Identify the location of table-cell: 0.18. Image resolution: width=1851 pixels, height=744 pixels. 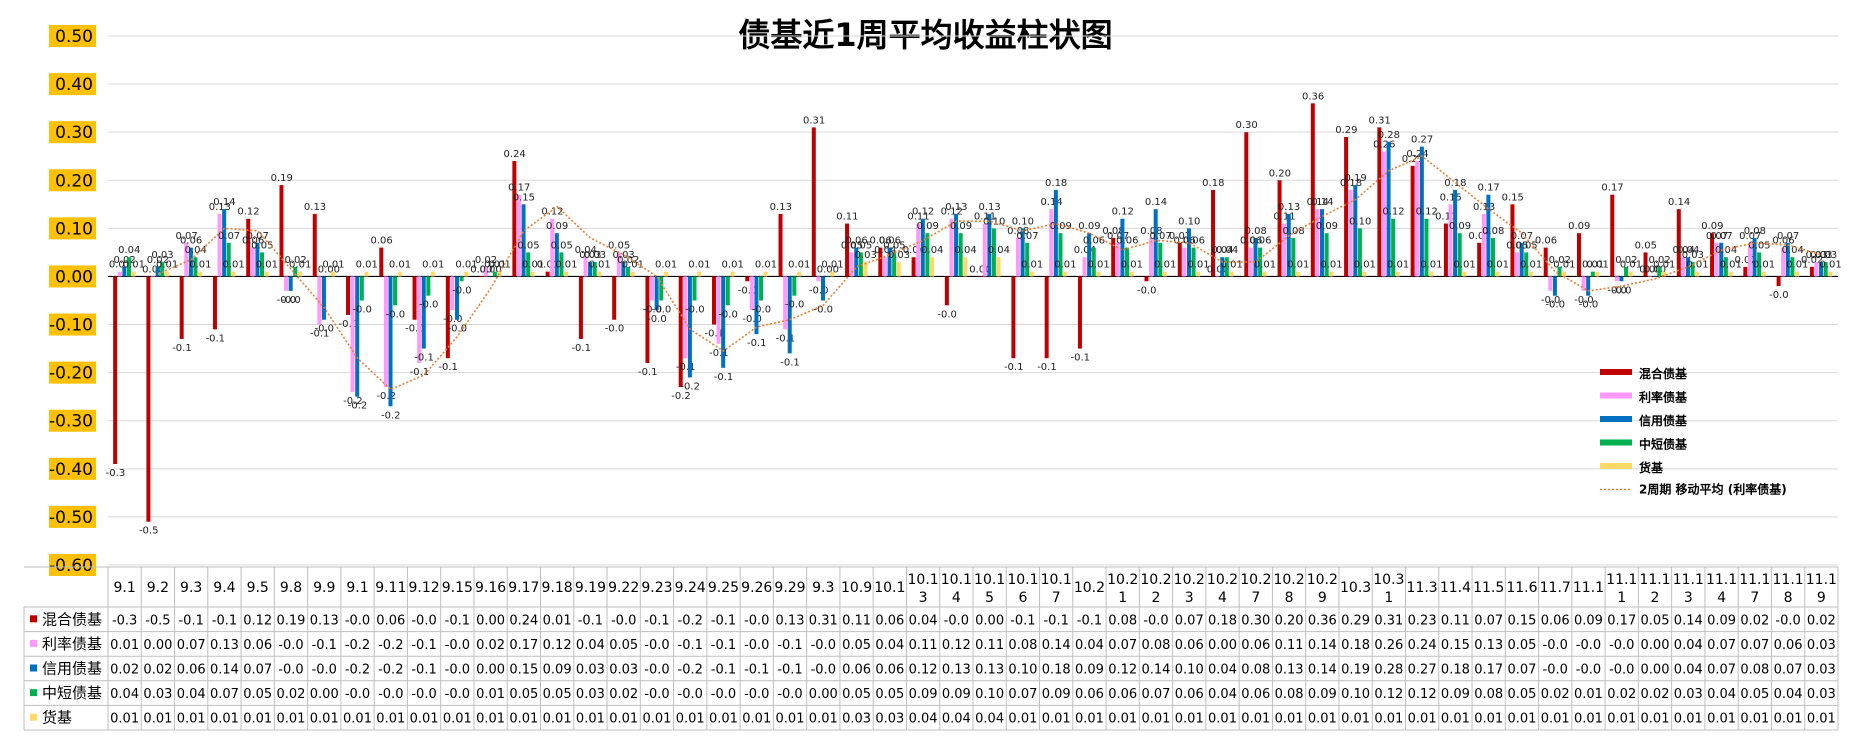
(1056, 670).